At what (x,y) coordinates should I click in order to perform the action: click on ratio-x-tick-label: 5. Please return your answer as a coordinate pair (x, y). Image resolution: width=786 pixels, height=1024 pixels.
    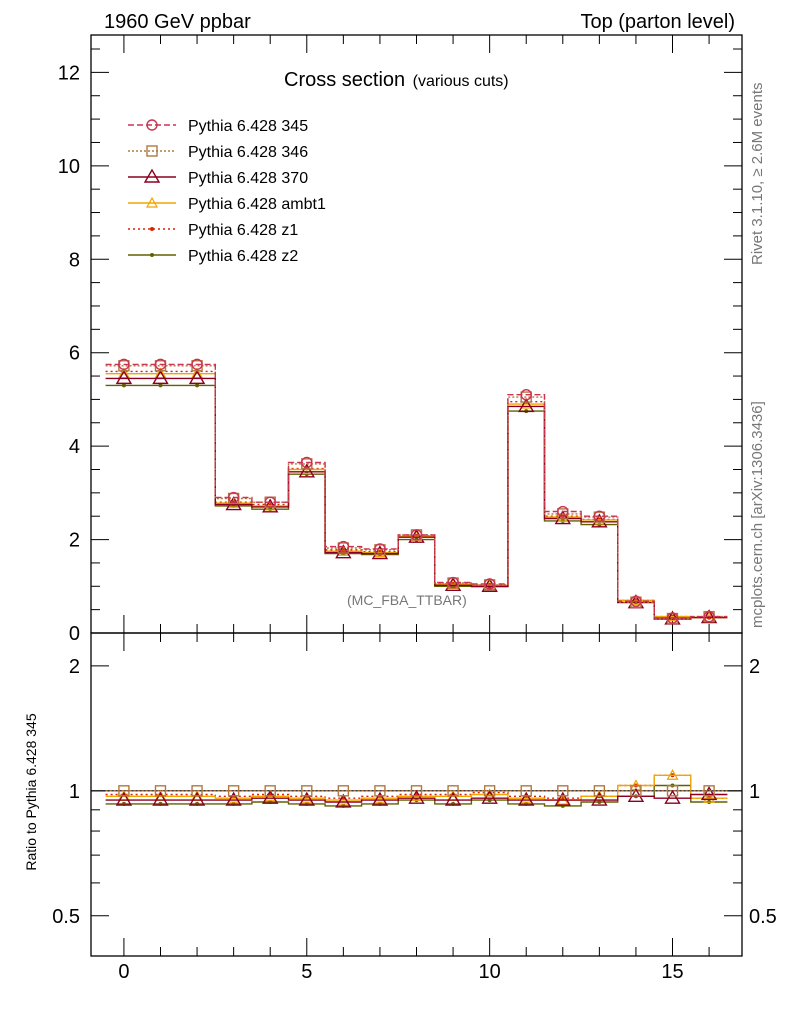
    Looking at the image, I should click on (306, 972).